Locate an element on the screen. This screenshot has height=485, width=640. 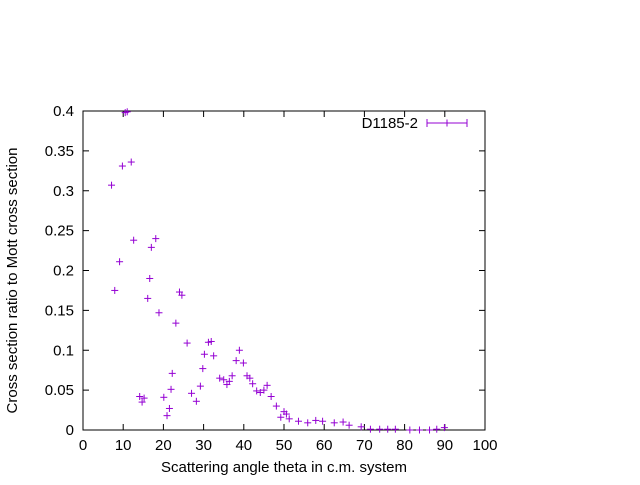
x-tick-label: 20 is located at coordinates (163, 445).